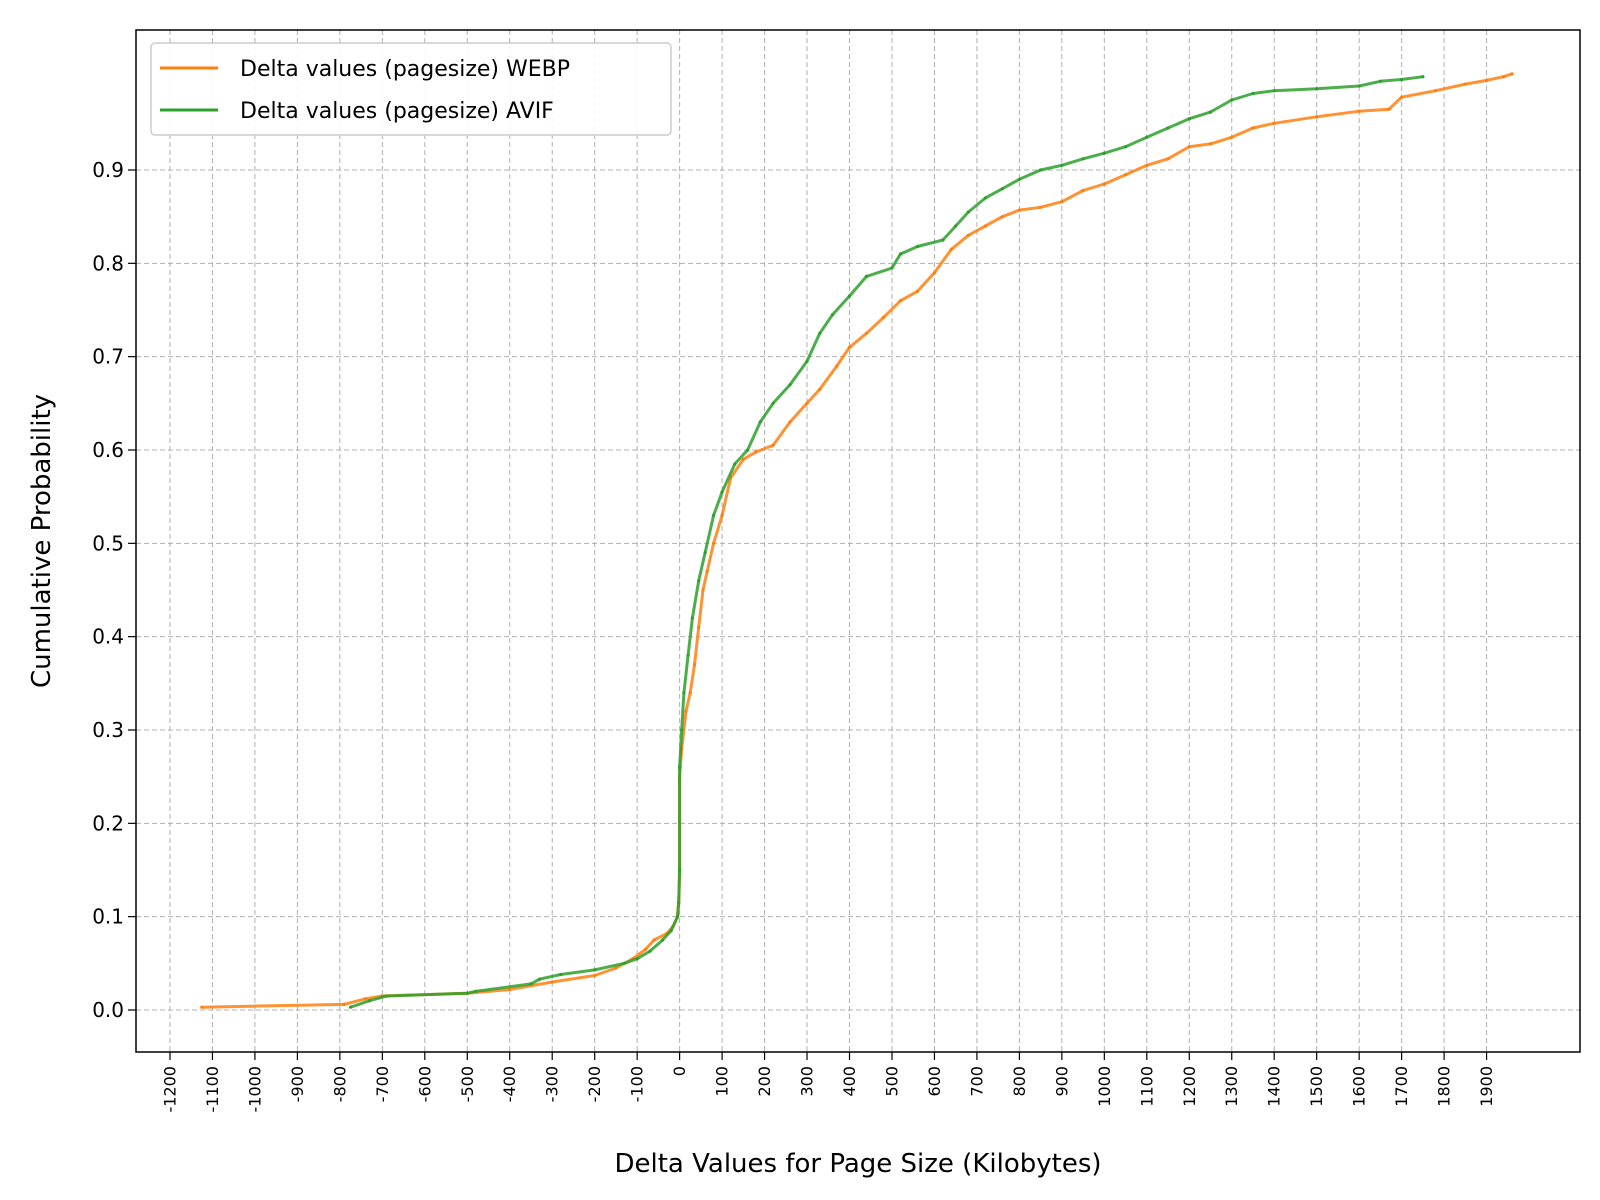 This screenshot has height=1200, width=1600. What do you see at coordinates (108, 170) in the screenshot?
I see `y-tick-label: 0.9` at bounding box center [108, 170].